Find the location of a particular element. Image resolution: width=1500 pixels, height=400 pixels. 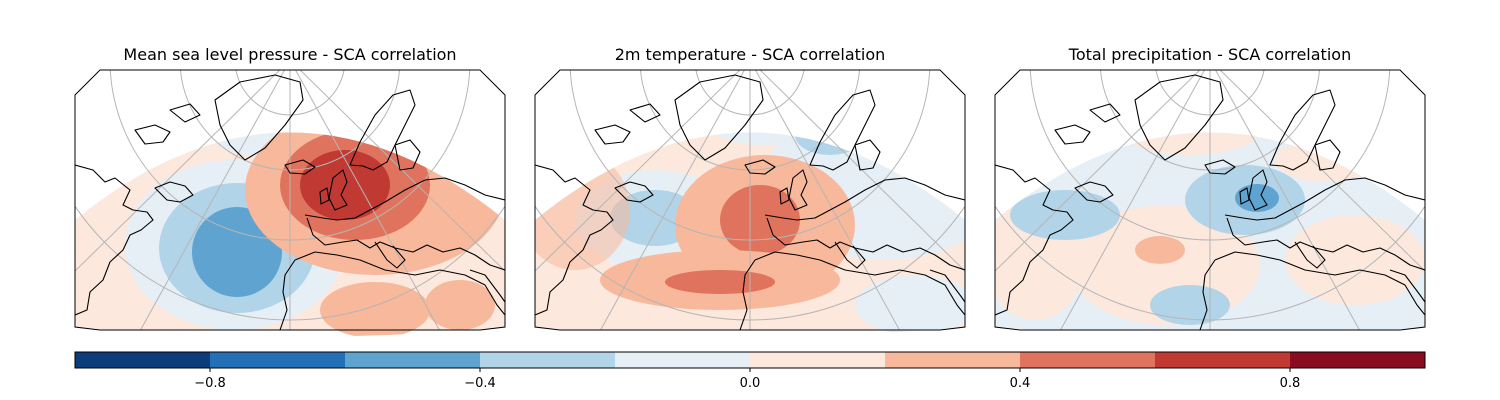

panel-title-t2m: 2m temperature - SCA correlation is located at coordinates (750, 54).